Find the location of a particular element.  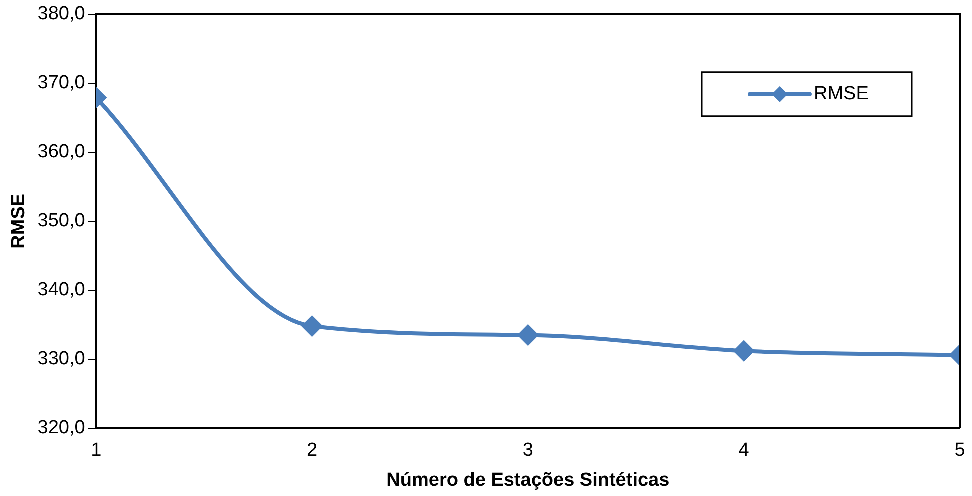

x-axis-title: Número de Estações Sintéticas is located at coordinates (528, 480).